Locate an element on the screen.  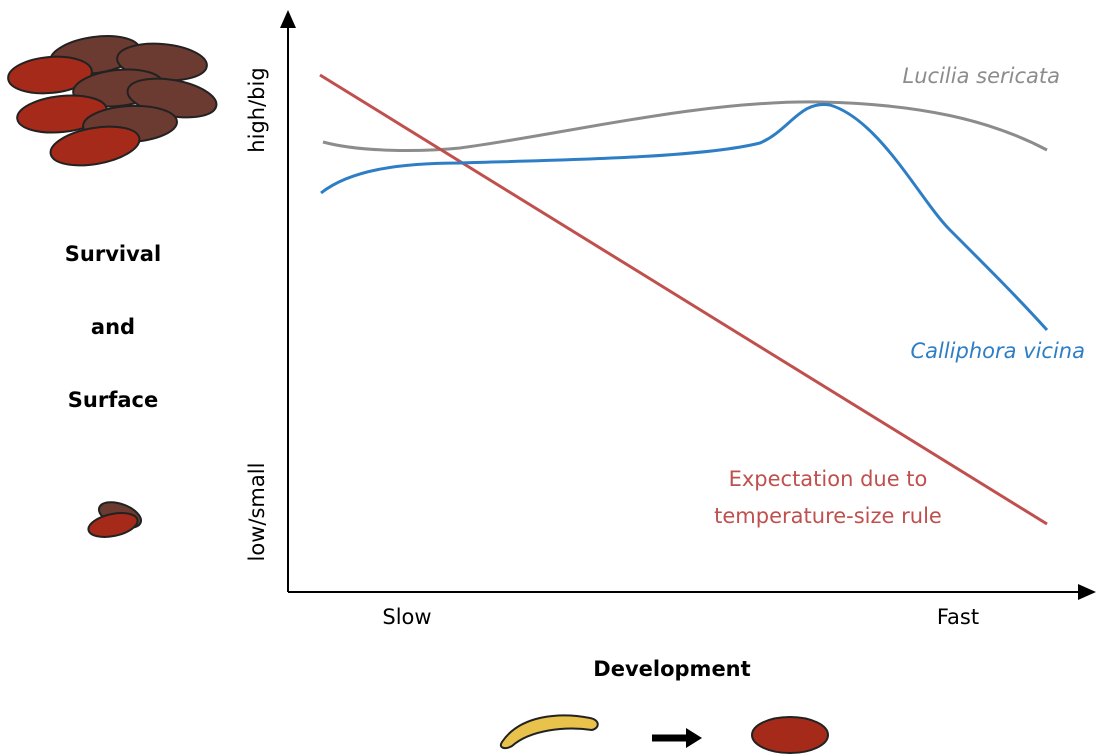
side-label: Surface is located at coordinates (113, 400).